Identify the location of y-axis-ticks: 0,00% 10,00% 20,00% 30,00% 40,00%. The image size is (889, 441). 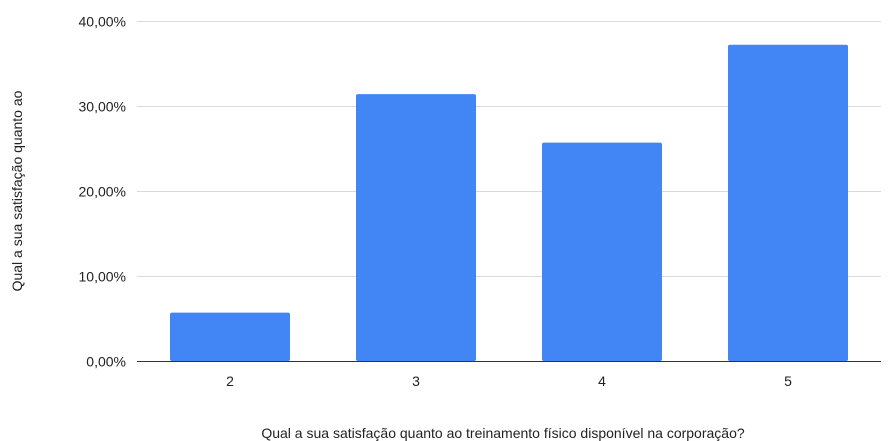
(102, 192).